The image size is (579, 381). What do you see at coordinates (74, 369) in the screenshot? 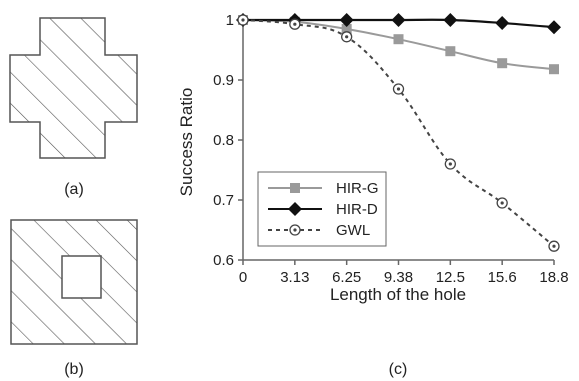
I see `caption-b: (b)` at bounding box center [74, 369].